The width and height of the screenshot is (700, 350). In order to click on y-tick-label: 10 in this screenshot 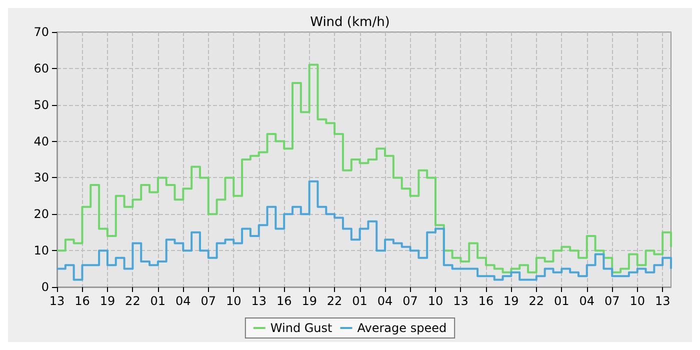, I will do `click(41, 251)`.